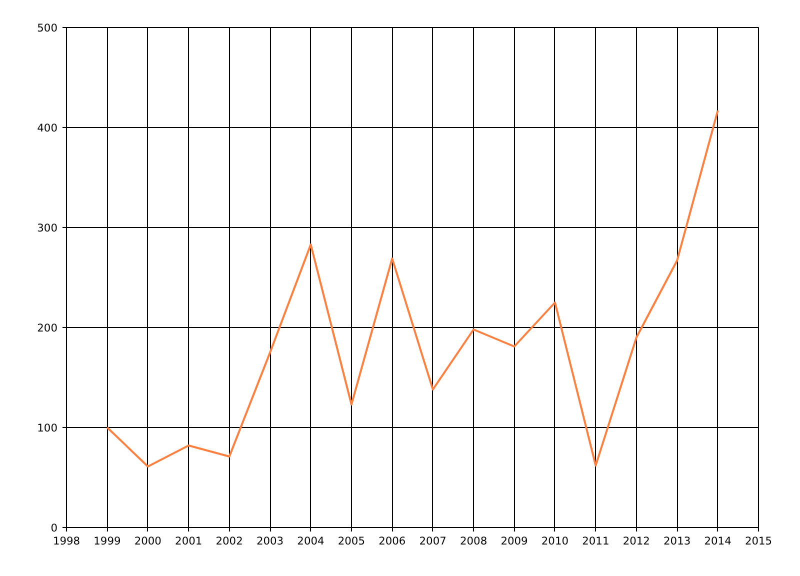  I want to click on x-tick-label: 2015, so click(758, 541).